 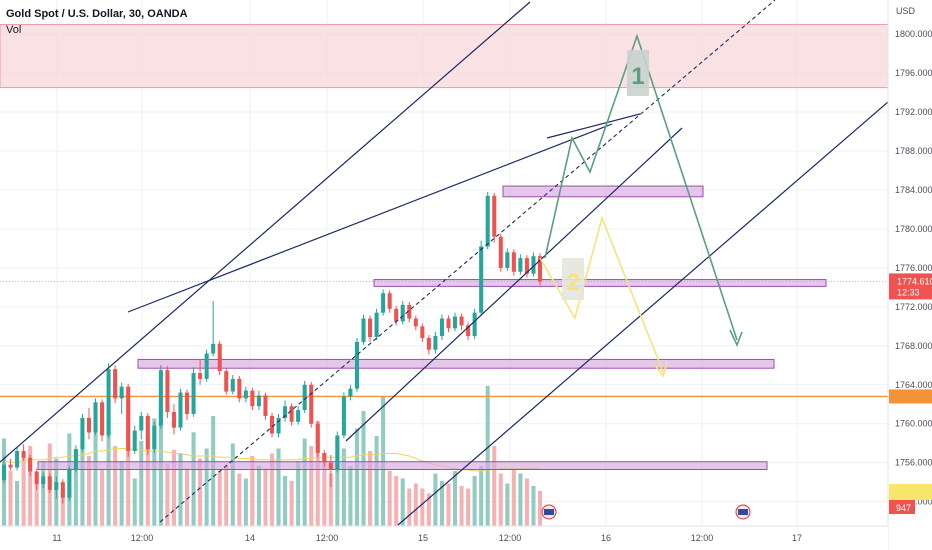 What do you see at coordinates (913, 463) in the screenshot?
I see `price-tick-label: 1756.000` at bounding box center [913, 463].